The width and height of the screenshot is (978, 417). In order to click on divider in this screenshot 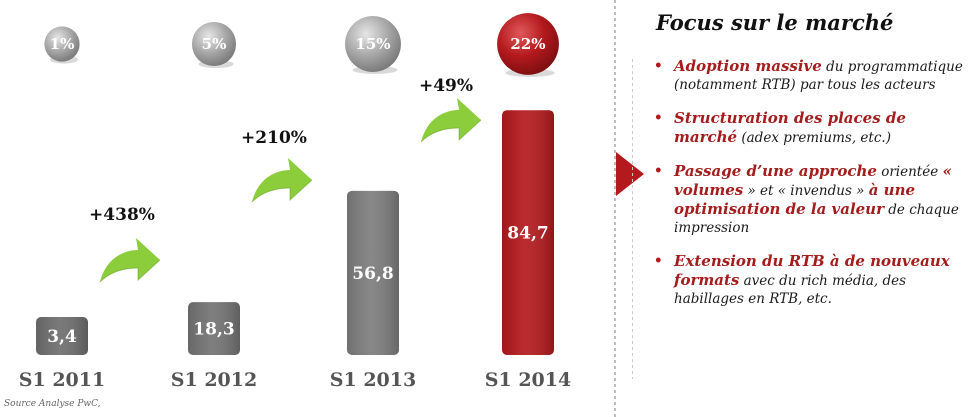, I will do `click(615, 208)`.